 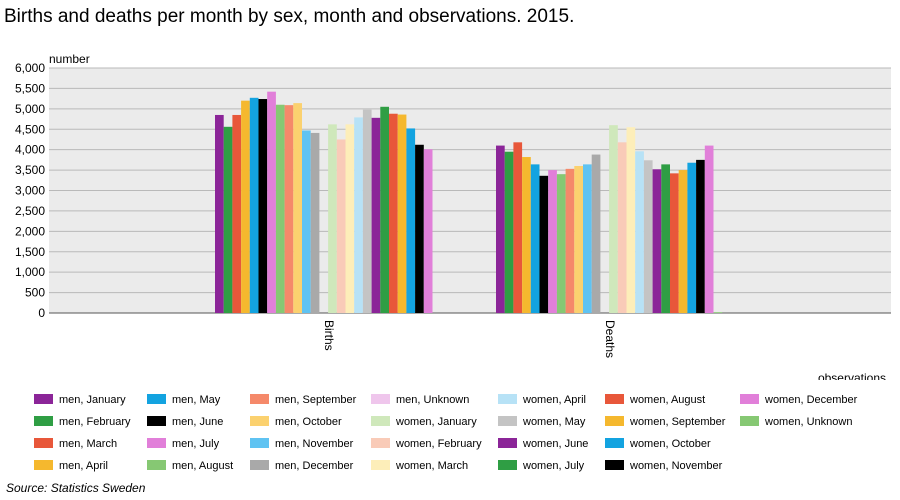 What do you see at coordinates (83, 466) in the screenshot?
I see `legend-label: men, April` at bounding box center [83, 466].